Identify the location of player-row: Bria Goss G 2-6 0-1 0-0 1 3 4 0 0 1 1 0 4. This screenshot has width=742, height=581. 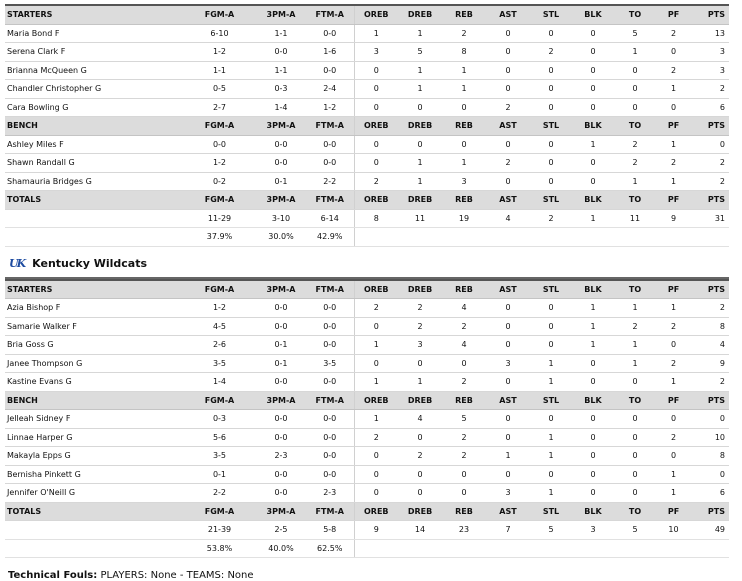
(367, 345).